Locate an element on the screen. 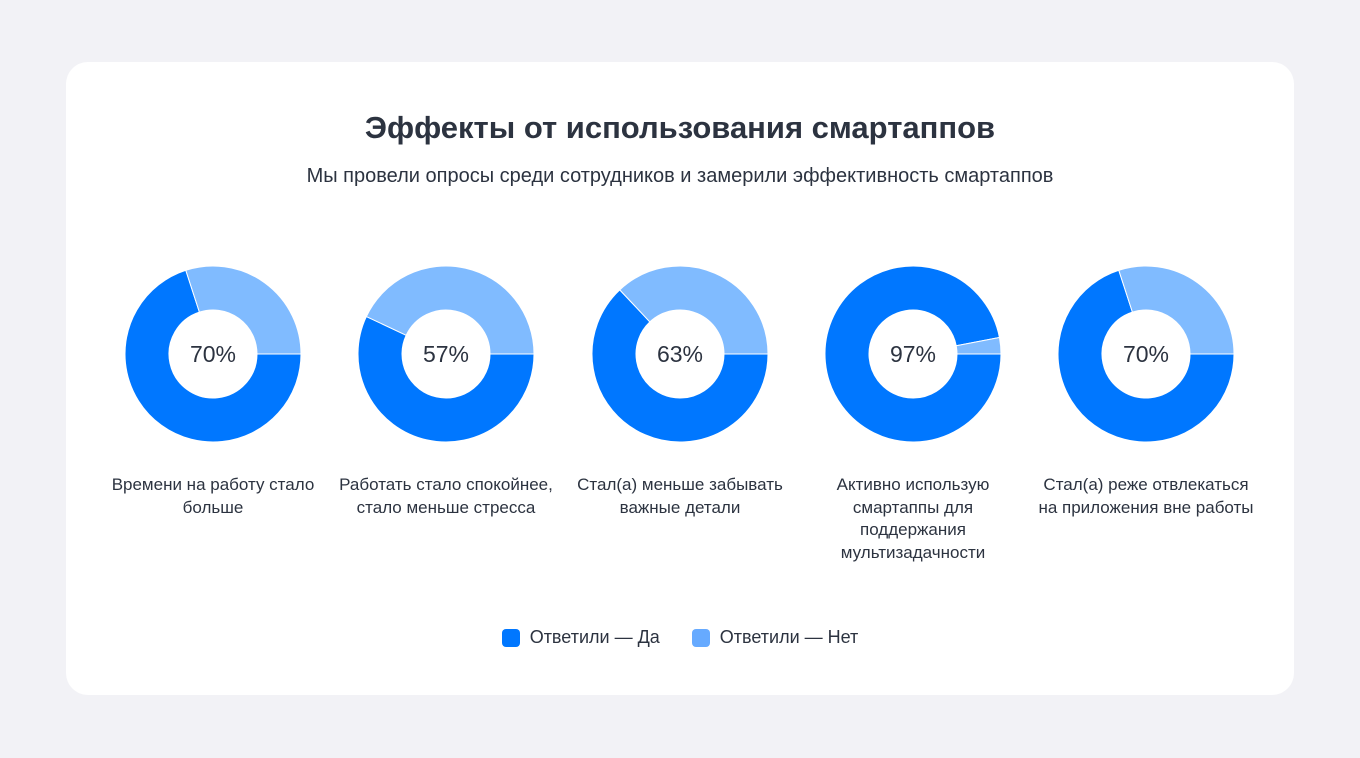 The height and width of the screenshot is (758, 1360). legend-label-yes: Ответили — Да is located at coordinates (594, 637).